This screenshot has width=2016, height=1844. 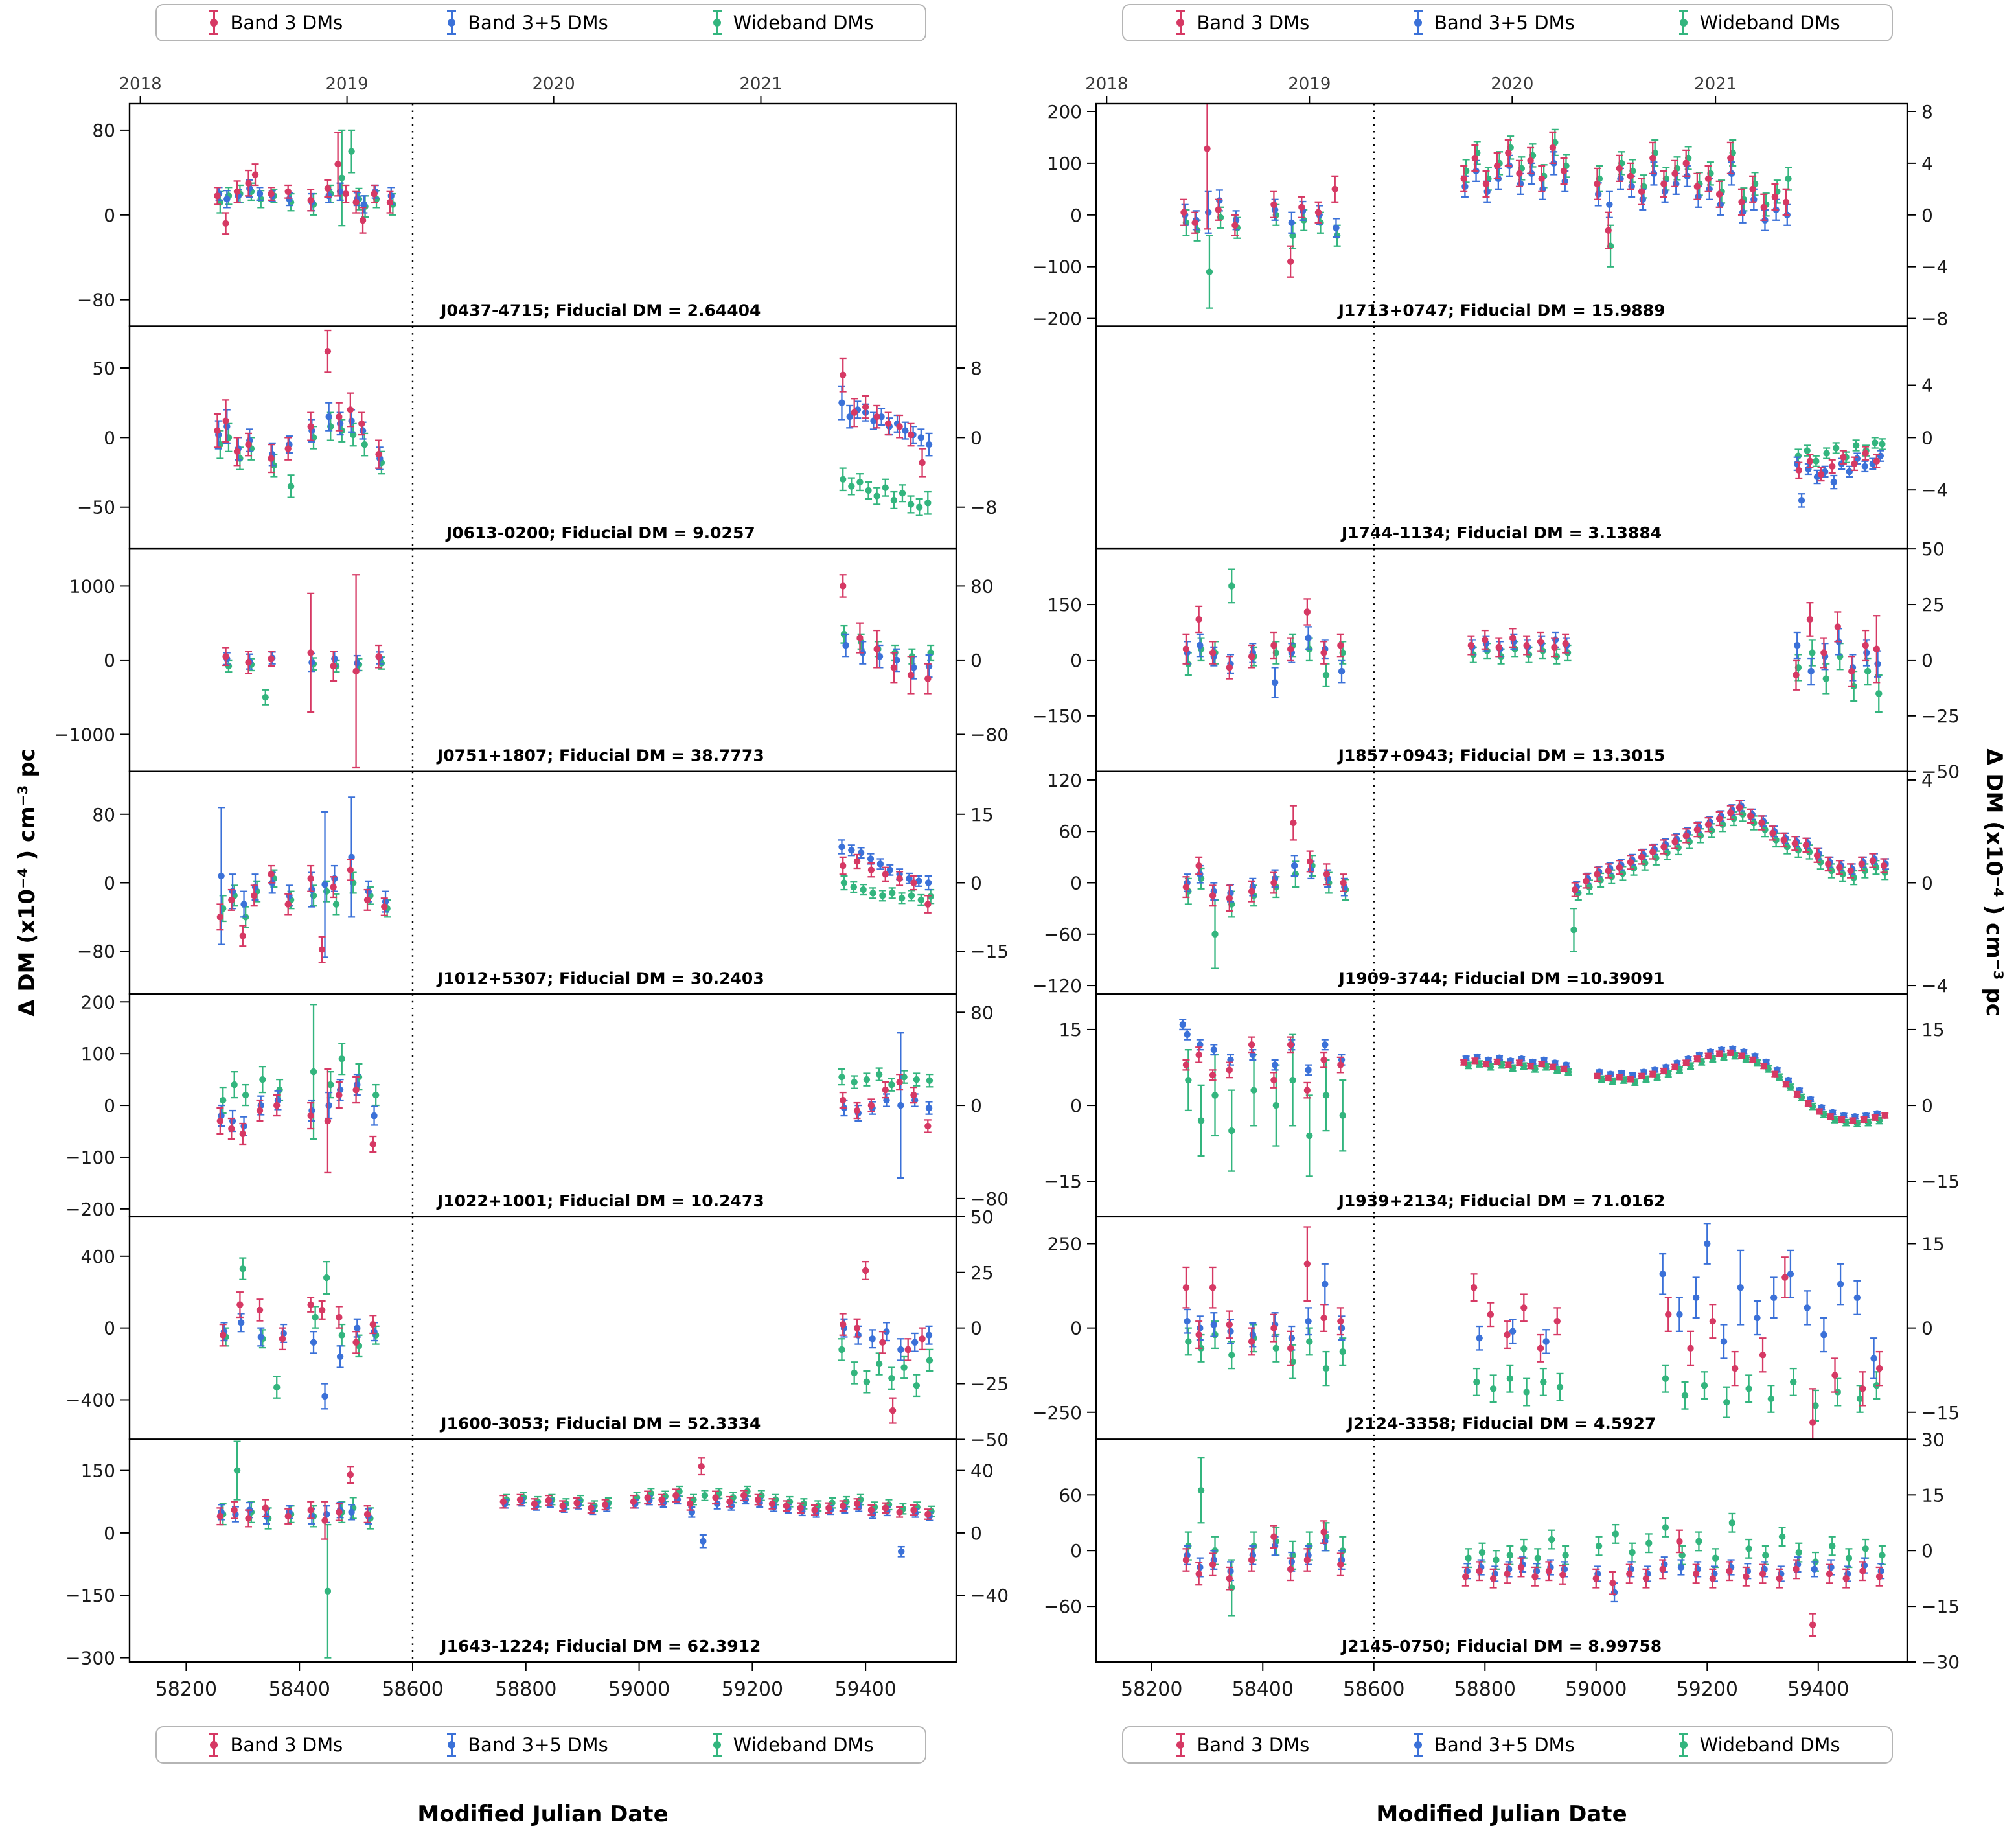 I want to click on y-tick-label-right: 25, so click(x=982, y=1273).